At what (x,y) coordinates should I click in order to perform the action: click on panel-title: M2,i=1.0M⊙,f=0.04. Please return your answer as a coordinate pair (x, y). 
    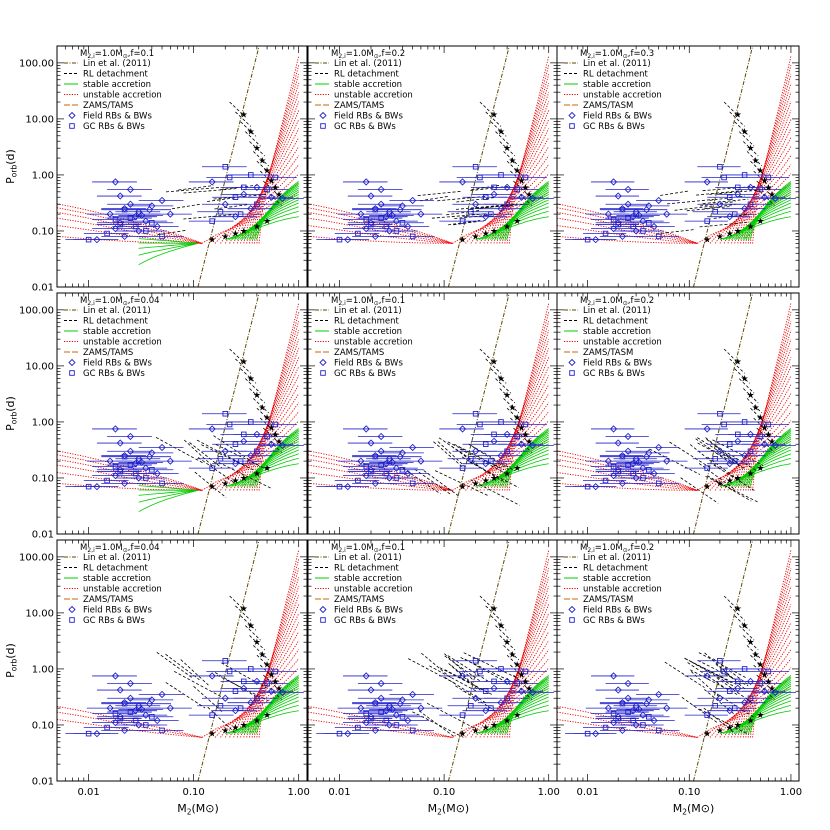
    Looking at the image, I should click on (120, 301).